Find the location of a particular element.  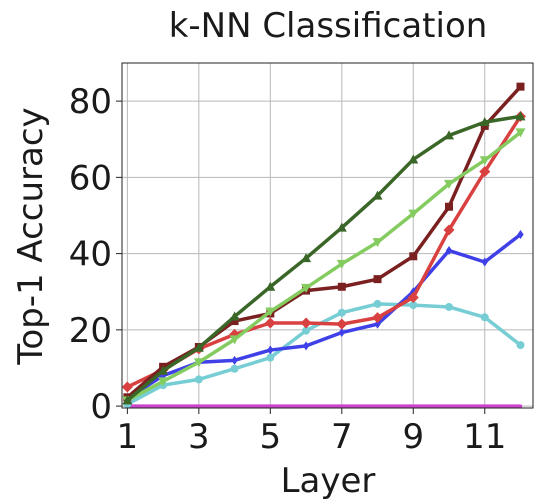

x-tick-label: 3 is located at coordinates (199, 437).